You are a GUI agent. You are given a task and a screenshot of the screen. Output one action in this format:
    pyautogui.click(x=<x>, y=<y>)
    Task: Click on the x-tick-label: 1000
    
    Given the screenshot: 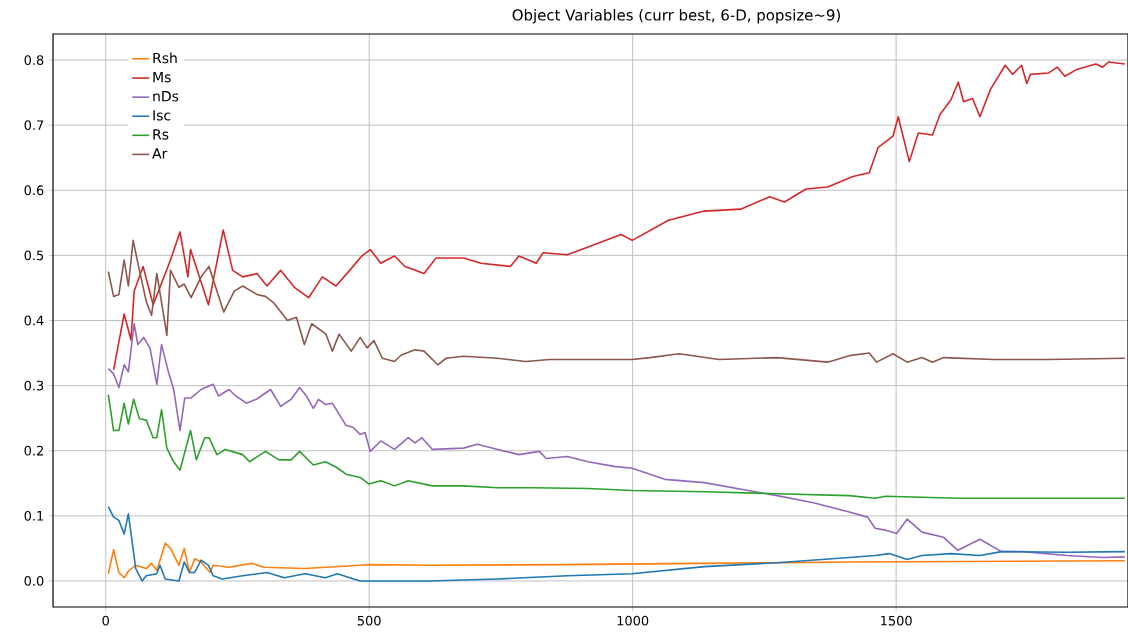 What is the action you would take?
    pyautogui.click(x=633, y=620)
    